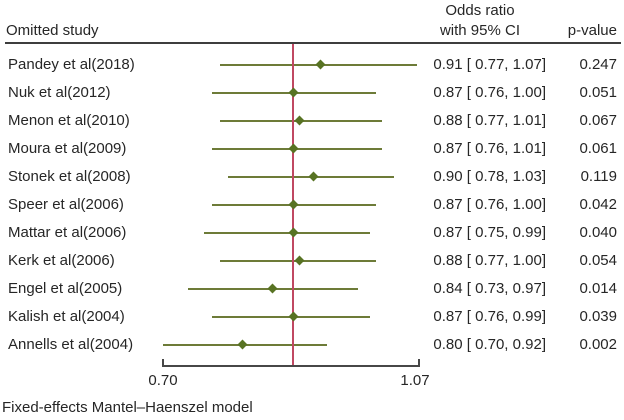 This screenshot has height=420, width=624. What do you see at coordinates (489, 120) in the screenshot?
I see `odds-ratio-ci-value: 0.88 [ 0.77, 1.01]` at bounding box center [489, 120].